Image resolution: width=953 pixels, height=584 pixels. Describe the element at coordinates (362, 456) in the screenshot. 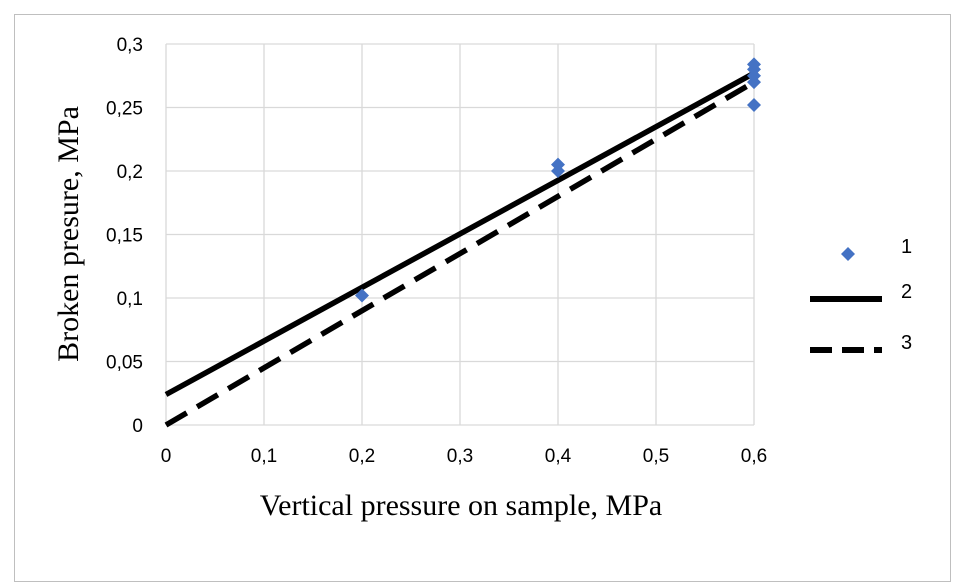

I see `x-tick-label: 0,2` at that location.